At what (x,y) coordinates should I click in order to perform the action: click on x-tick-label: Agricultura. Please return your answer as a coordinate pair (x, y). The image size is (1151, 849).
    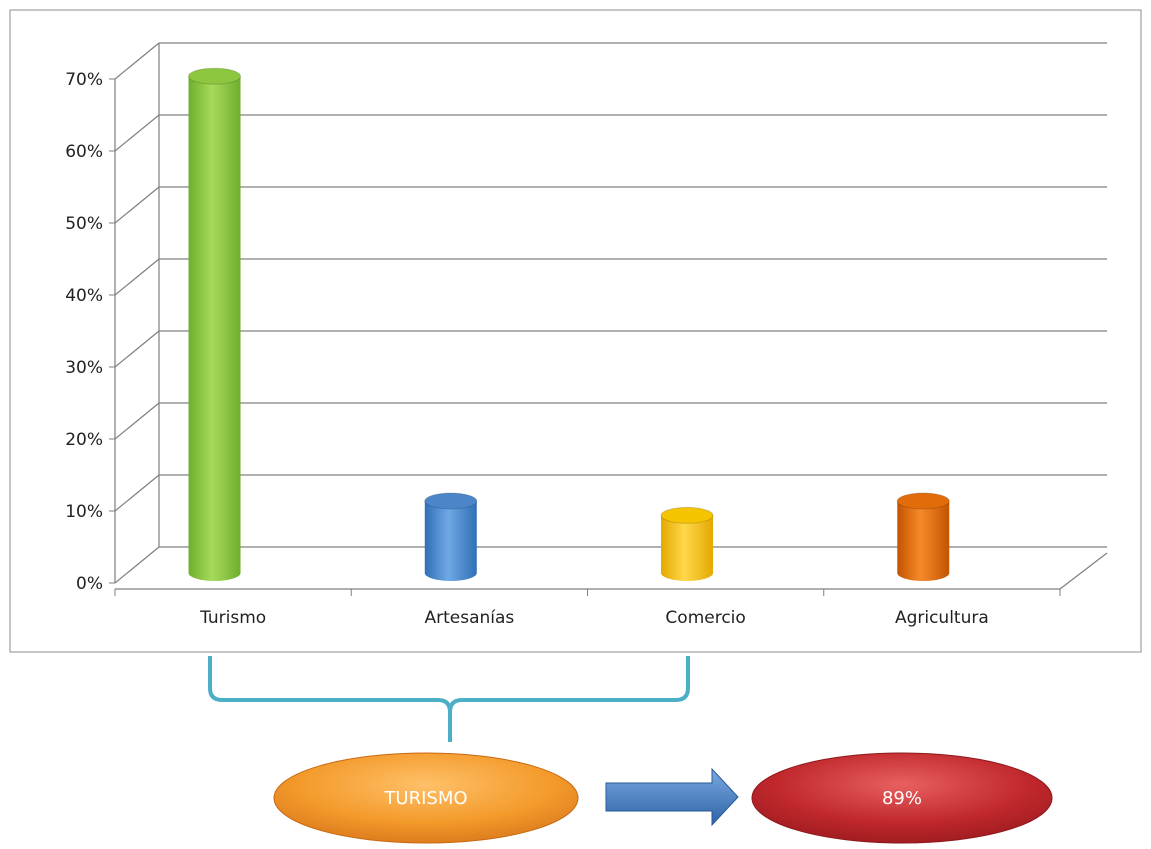
    Looking at the image, I should click on (942, 618).